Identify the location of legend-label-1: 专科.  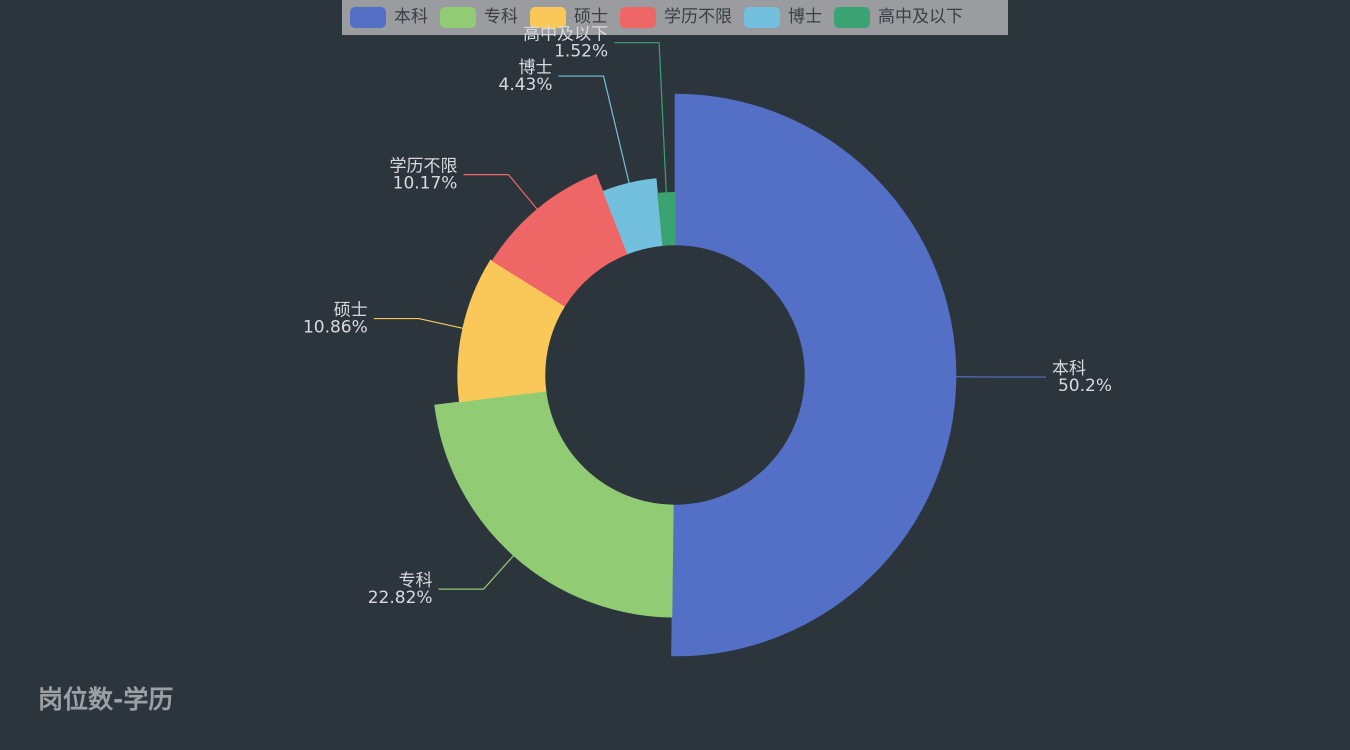
(501, 17).